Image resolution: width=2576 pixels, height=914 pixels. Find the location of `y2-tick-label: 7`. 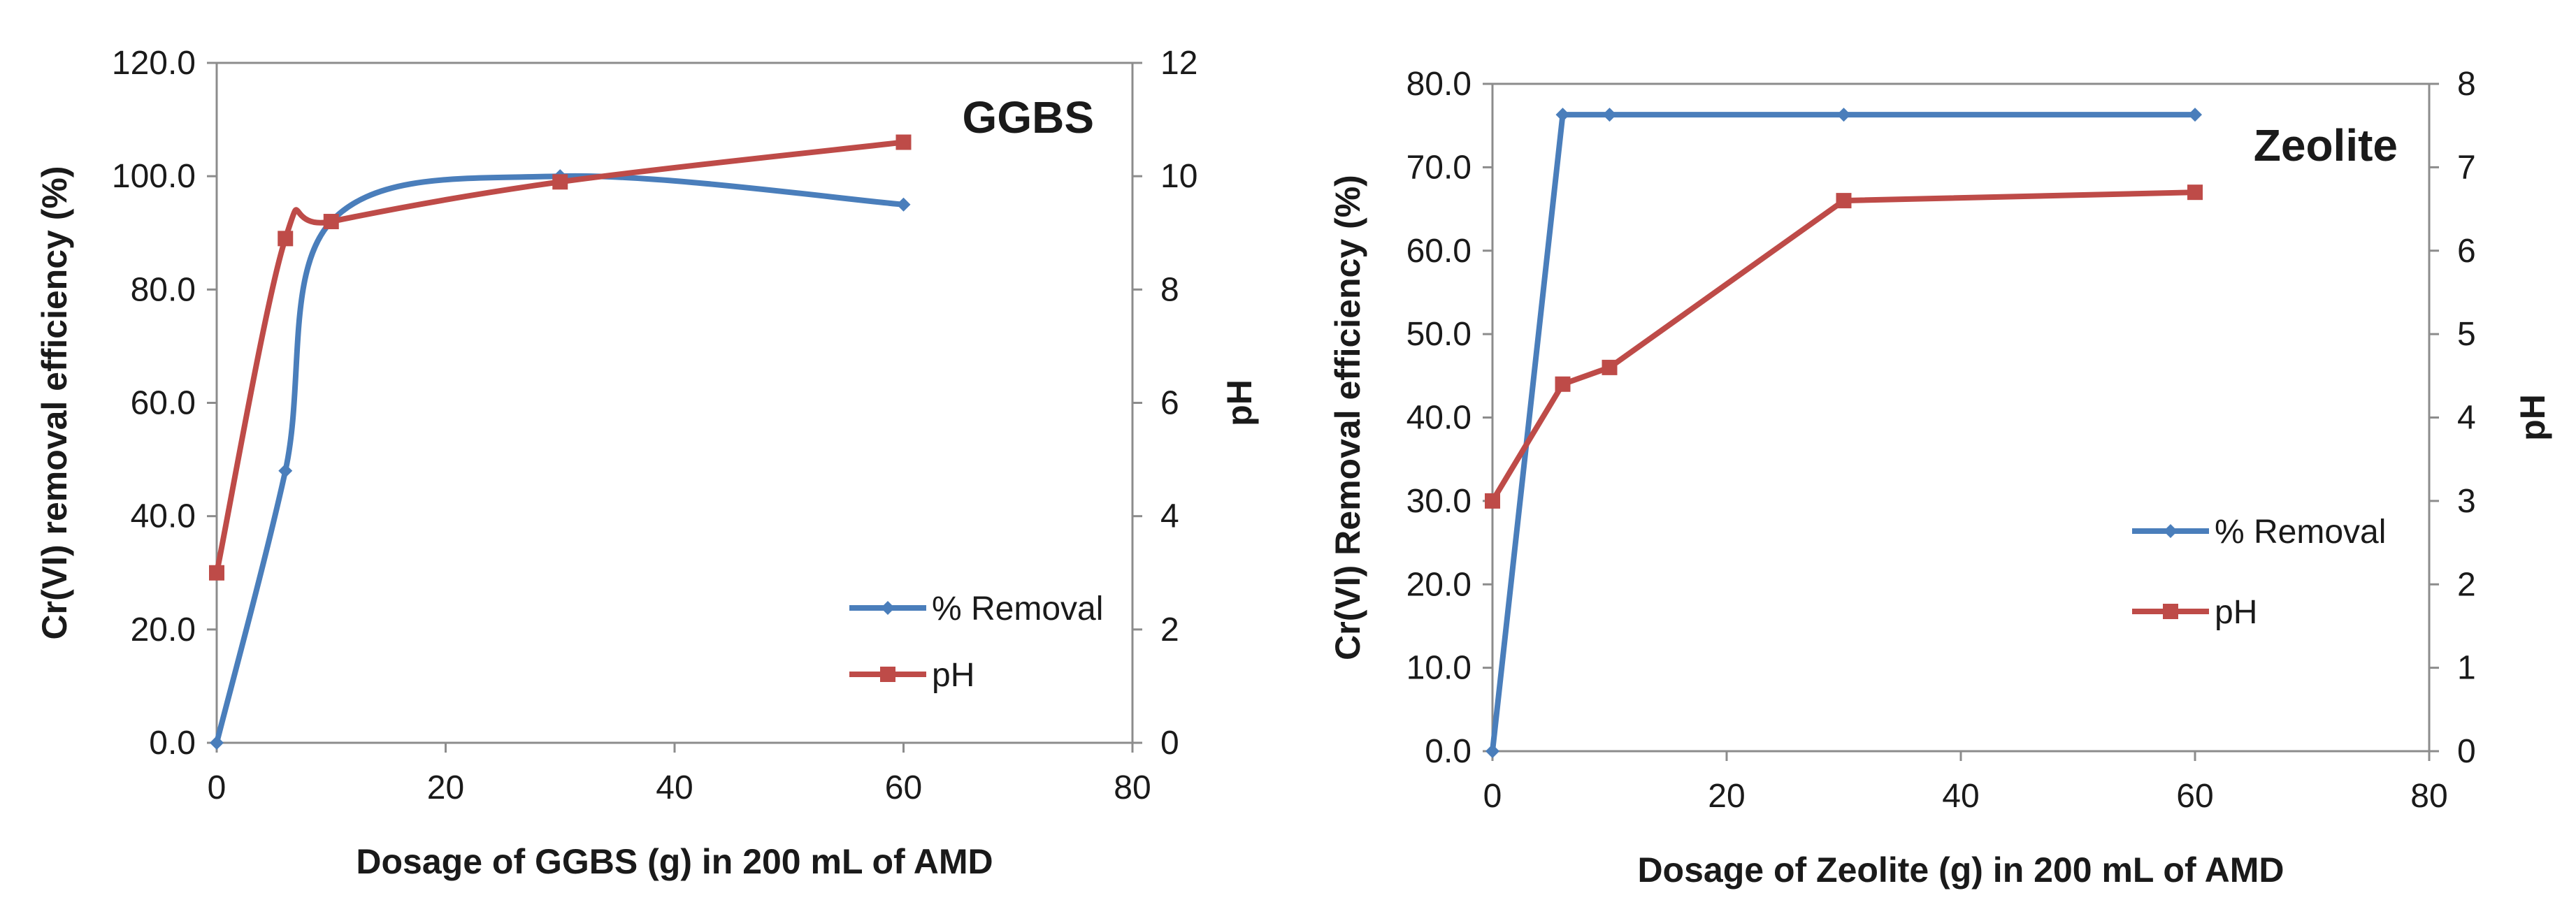

y2-tick-label: 7 is located at coordinates (2466, 167).